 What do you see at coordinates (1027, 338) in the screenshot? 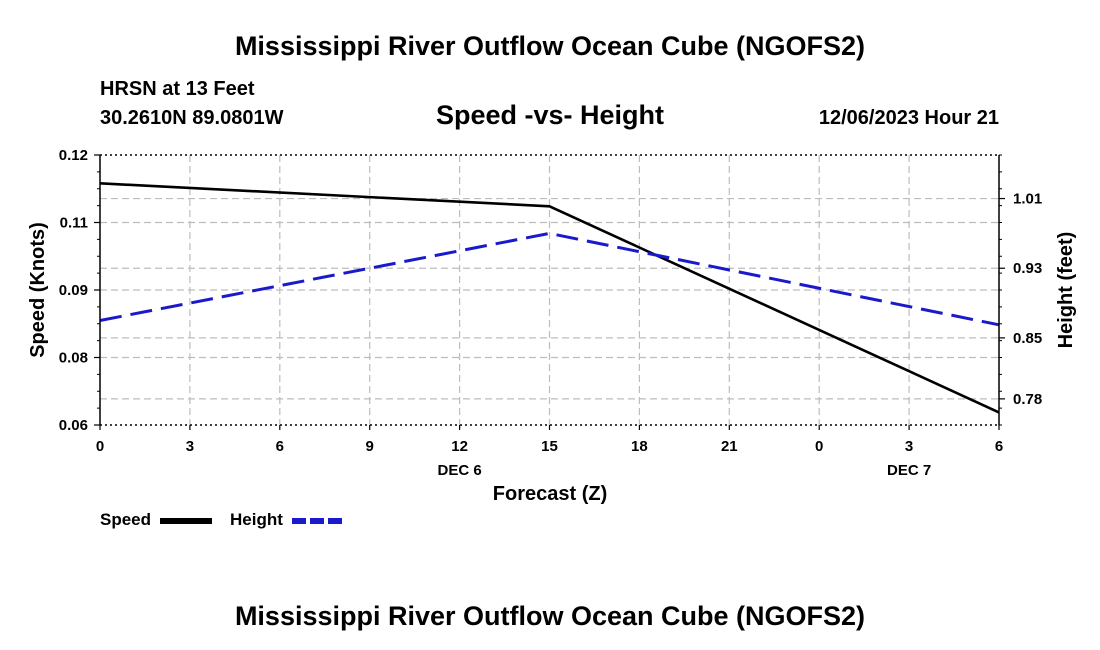
I see `y2-tick-label: 0.85` at bounding box center [1027, 338].